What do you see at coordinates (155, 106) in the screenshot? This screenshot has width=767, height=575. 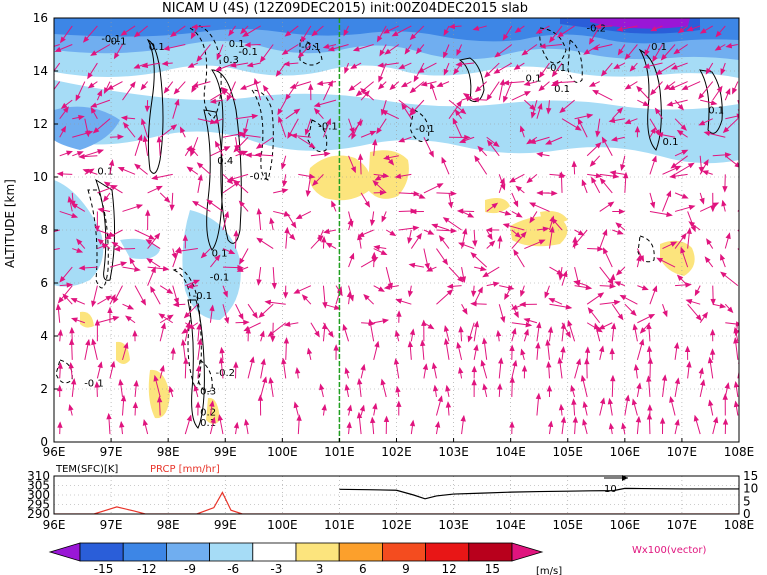 I see `contour-positive-a` at bounding box center [155, 106].